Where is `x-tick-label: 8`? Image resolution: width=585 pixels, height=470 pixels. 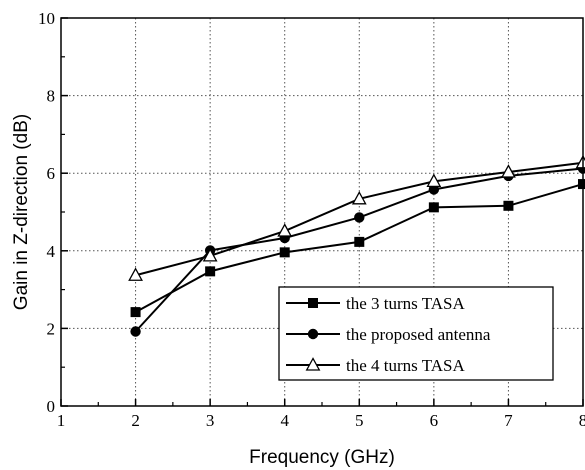
x-tick-label: 8 is located at coordinates (582, 420).